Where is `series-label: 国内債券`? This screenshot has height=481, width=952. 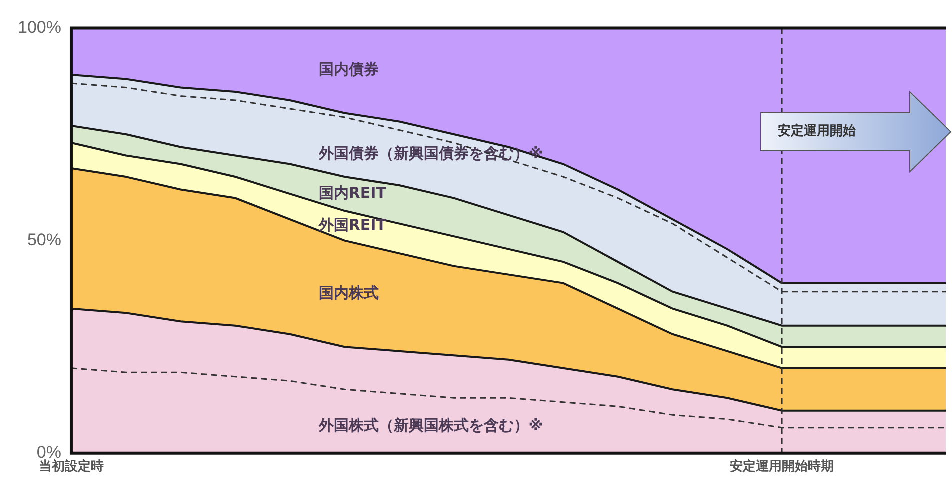 series-label: 国内債券 is located at coordinates (348, 69).